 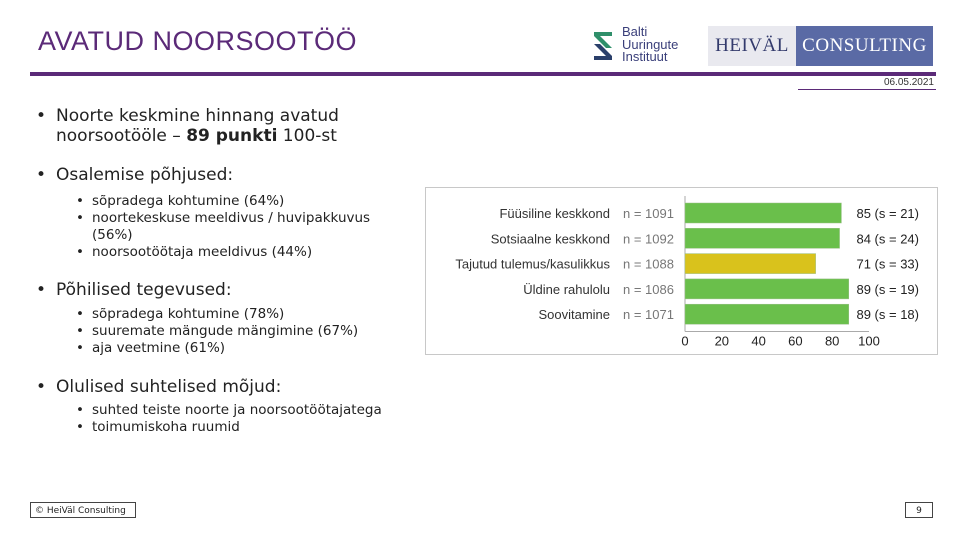 I want to click on x-tick-label: 60, so click(x=795, y=341).